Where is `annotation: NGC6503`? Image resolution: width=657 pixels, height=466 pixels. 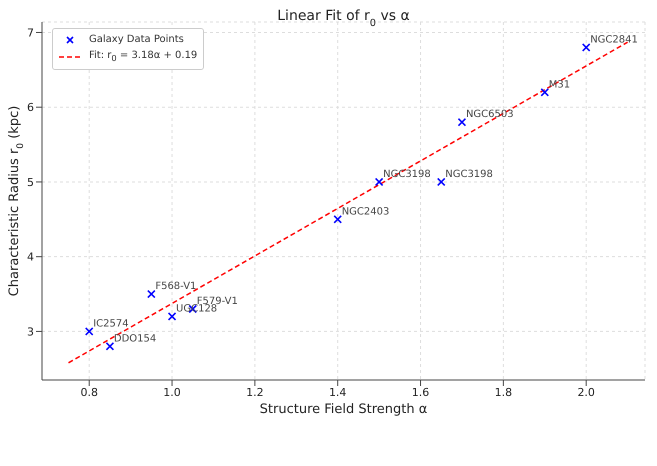 annotation: NGC6503 is located at coordinates (490, 114).